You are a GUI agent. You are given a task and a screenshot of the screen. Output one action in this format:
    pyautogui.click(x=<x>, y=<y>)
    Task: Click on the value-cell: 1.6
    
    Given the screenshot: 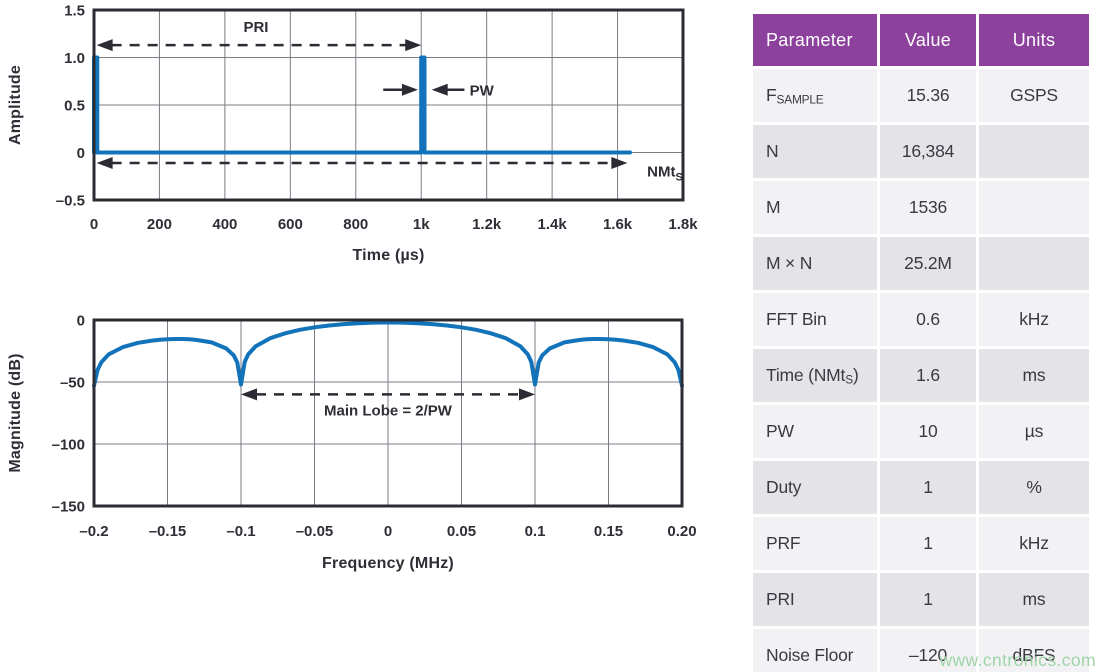 What is the action you would take?
    pyautogui.click(x=928, y=375)
    